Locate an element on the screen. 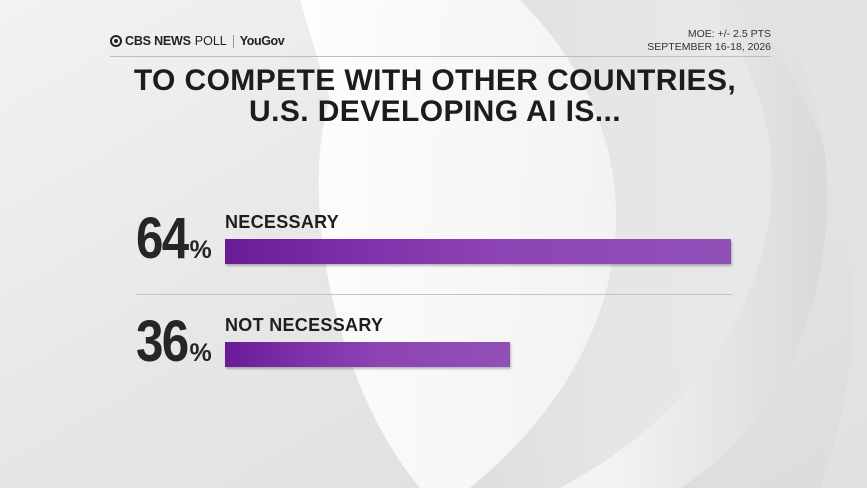 This screenshot has width=867, height=488. brand-logo: CBS NEWS POLL YouGov is located at coordinates (197, 41).